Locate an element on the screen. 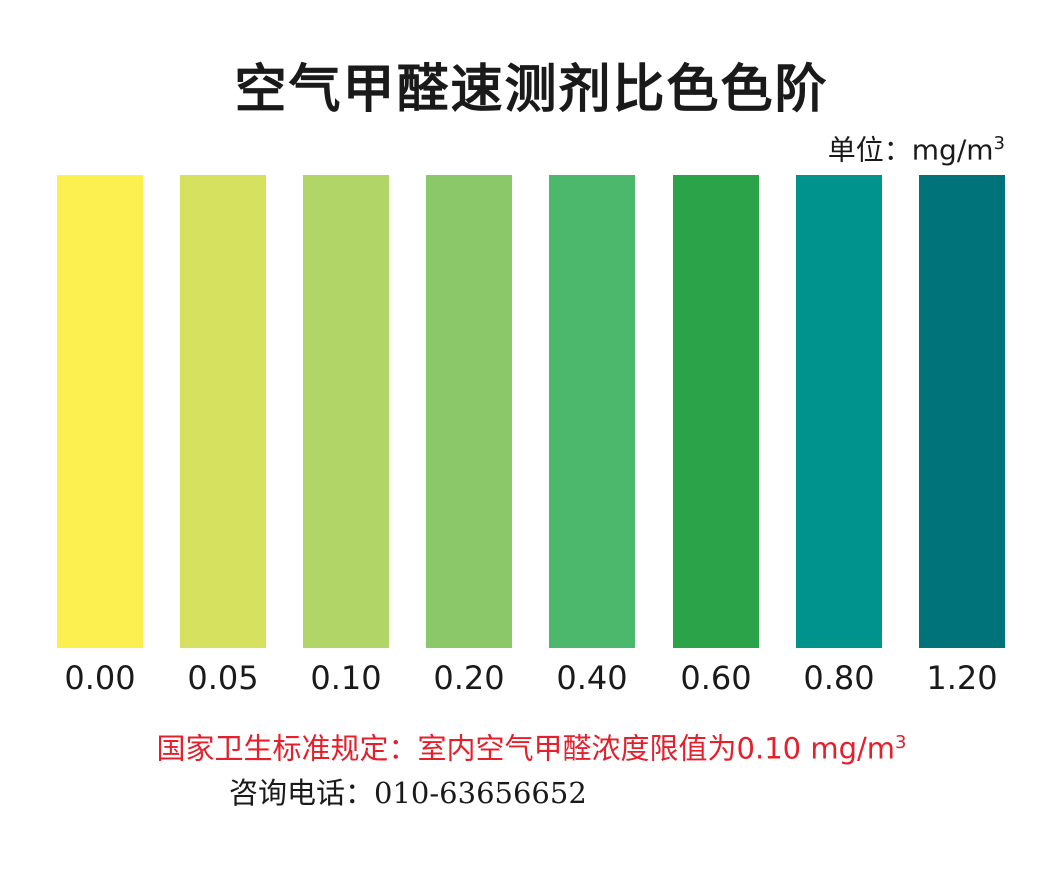  page-title: 空气甲醛速测剂比色色阶 is located at coordinates (531, 89).